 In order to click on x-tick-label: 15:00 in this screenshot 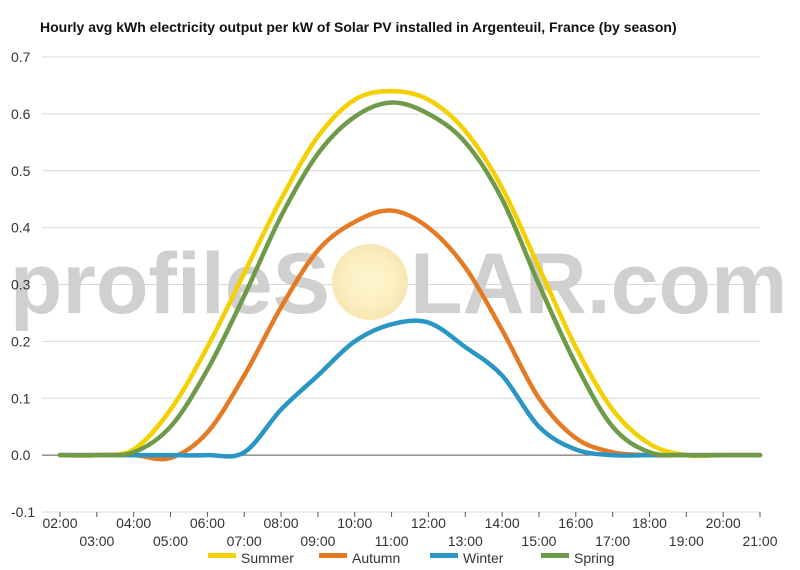, I will do `click(538, 541)`.